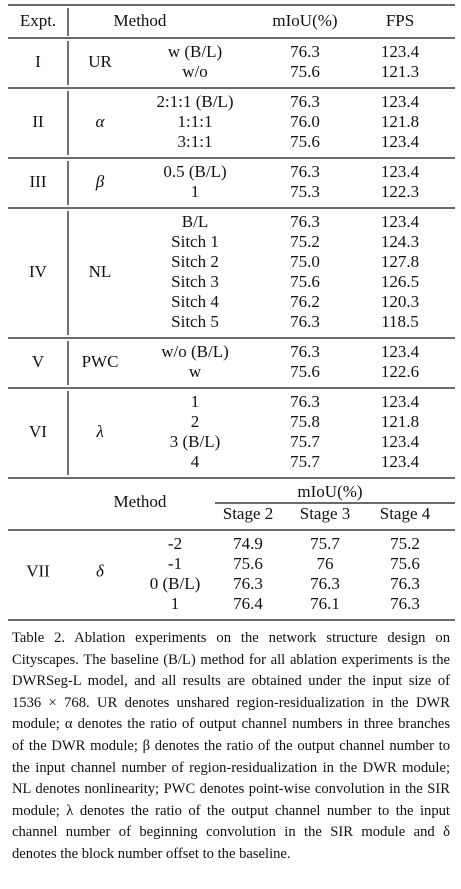  Describe the element at coordinates (195, 71) in the screenshot. I see `cell: w/o` at that location.